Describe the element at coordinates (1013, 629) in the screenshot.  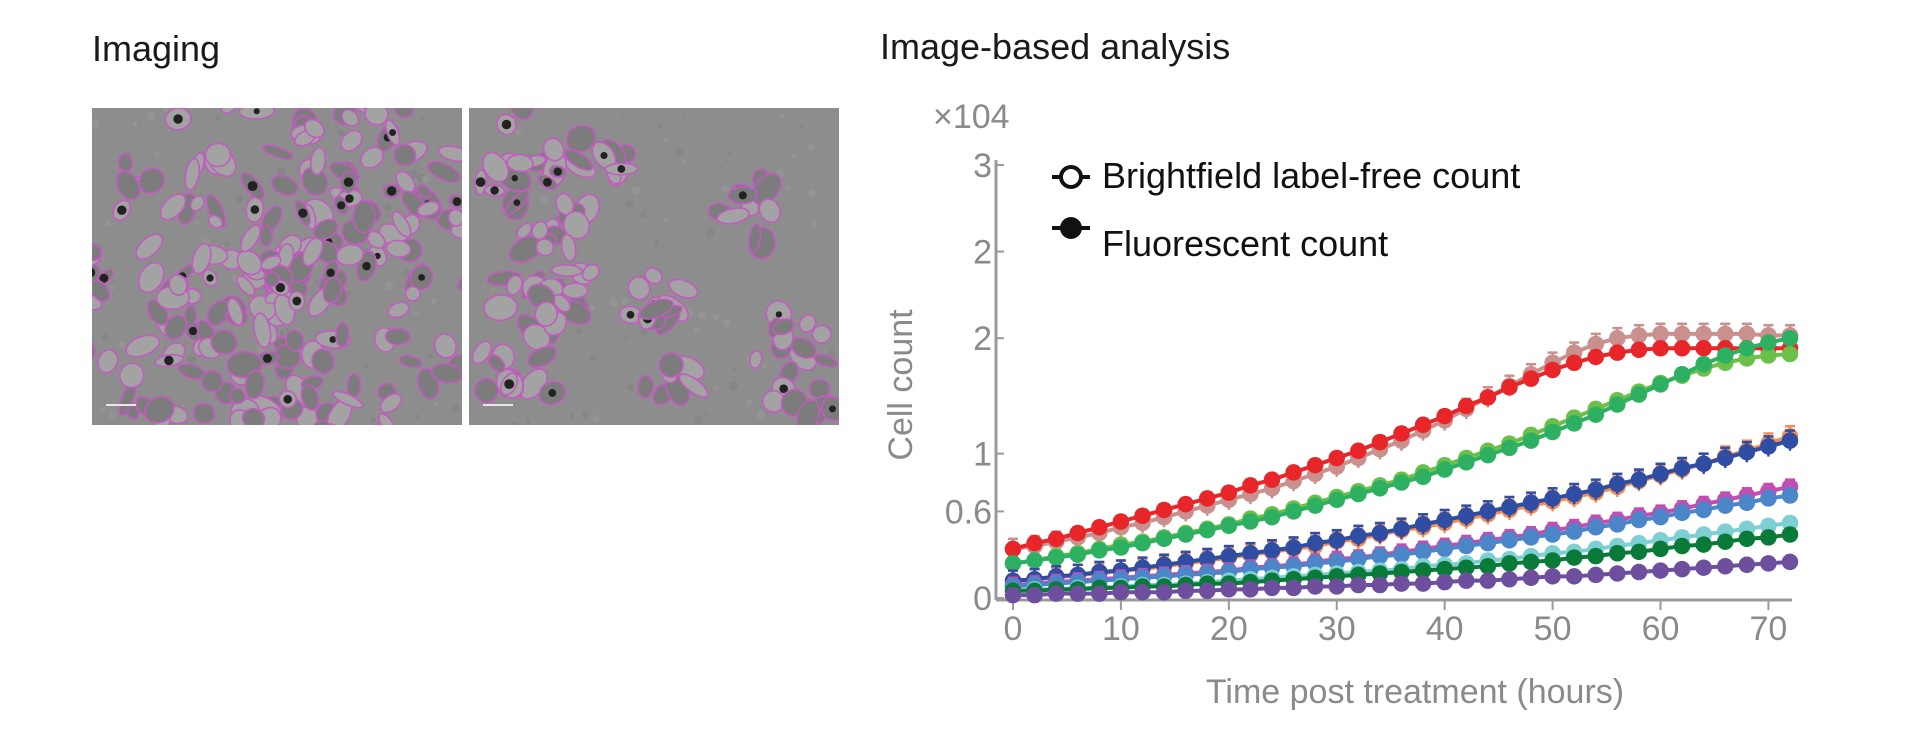
I see `x-tick-label: 0` at that location.